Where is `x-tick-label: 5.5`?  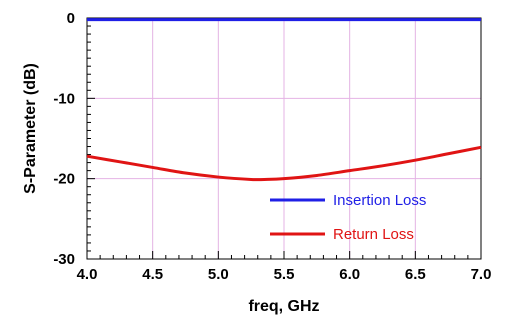 x-tick-label: 5.5 is located at coordinates (284, 274).